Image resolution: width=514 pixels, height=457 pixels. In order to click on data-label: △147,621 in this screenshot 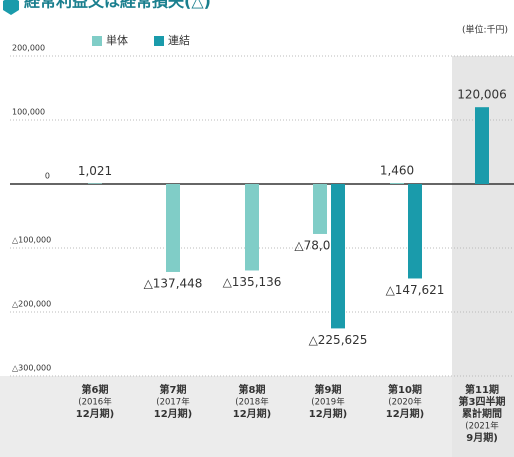, I will do `click(415, 290)`.